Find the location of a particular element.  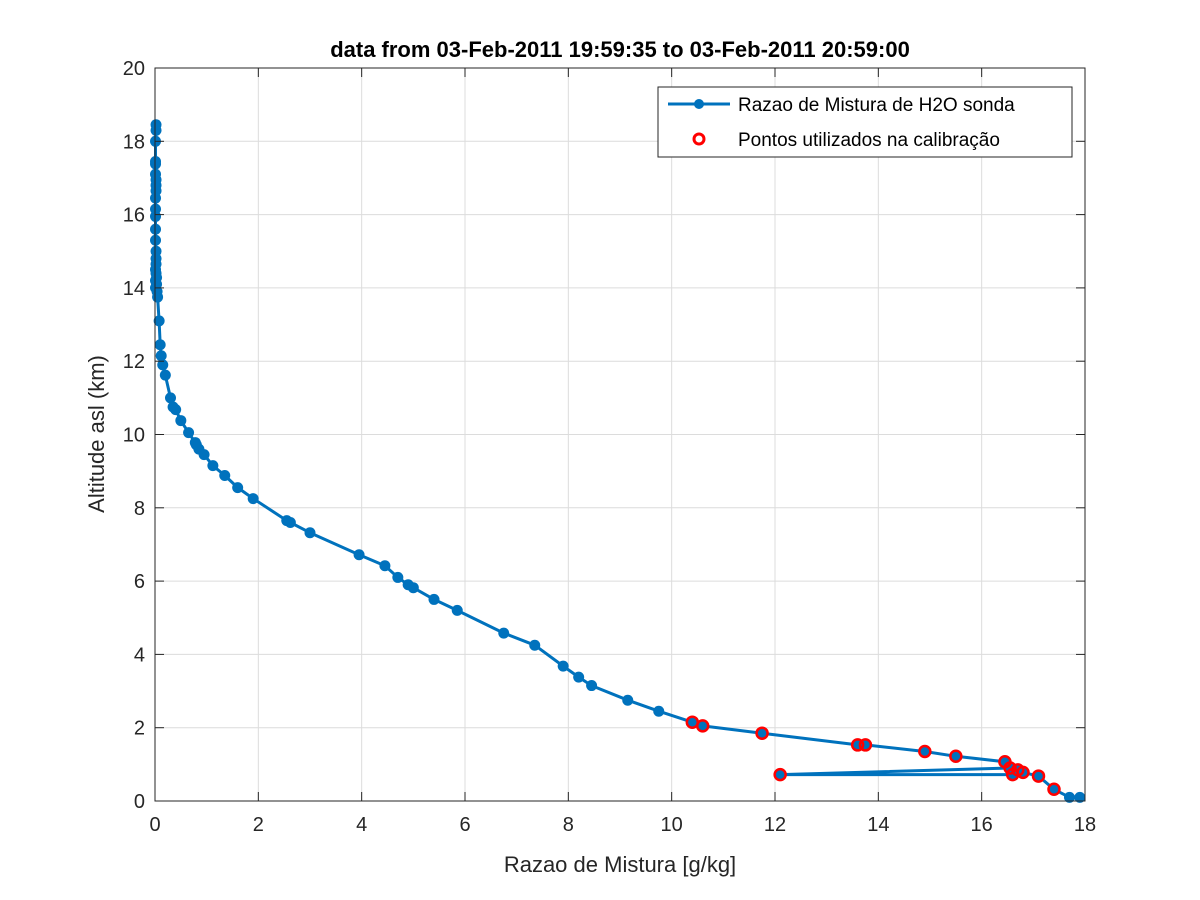

y-tick-label: 2 is located at coordinates (139, 729).